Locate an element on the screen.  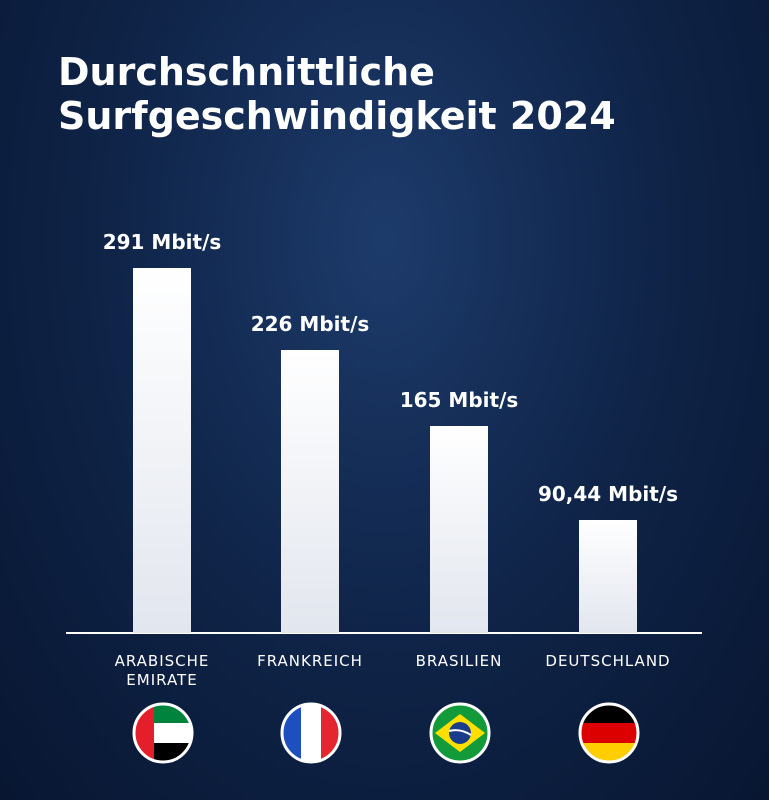
flag-germany is located at coordinates (609, 733).